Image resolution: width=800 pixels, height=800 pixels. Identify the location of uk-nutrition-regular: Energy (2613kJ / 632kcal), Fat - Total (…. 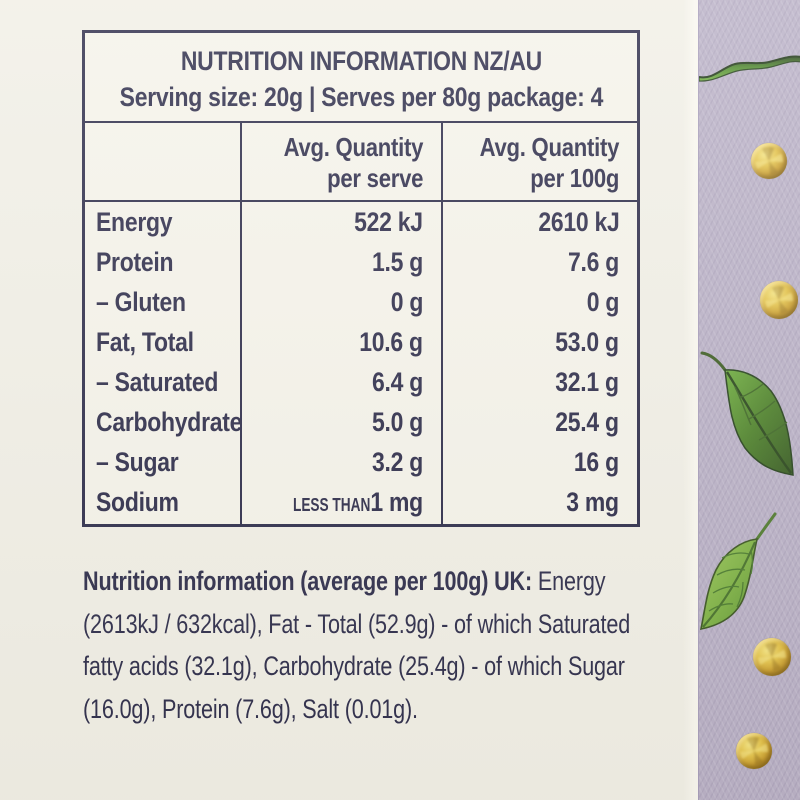
(357, 645).